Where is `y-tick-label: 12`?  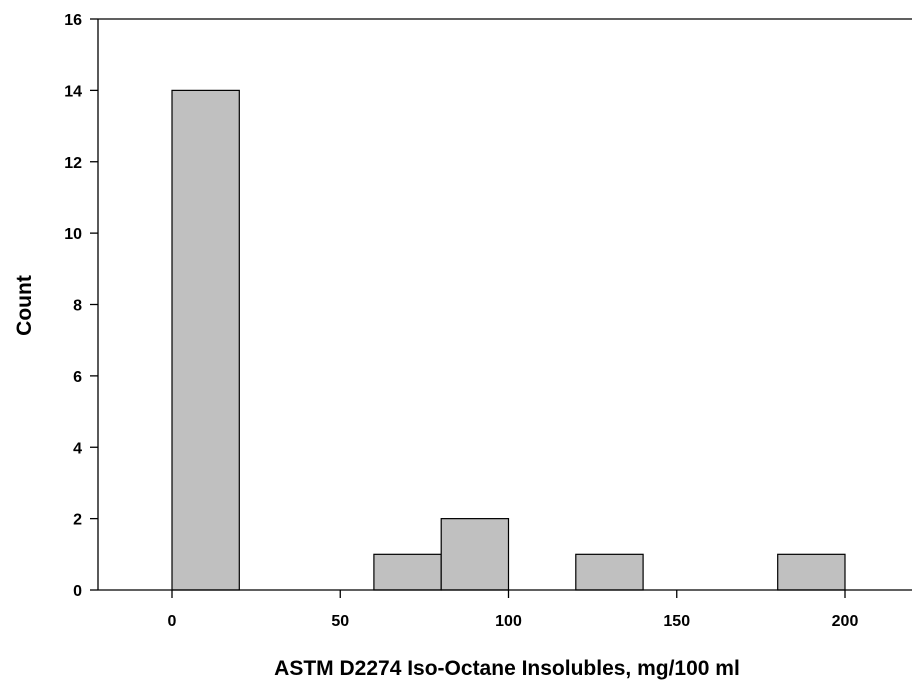 y-tick-label: 12 is located at coordinates (73, 163).